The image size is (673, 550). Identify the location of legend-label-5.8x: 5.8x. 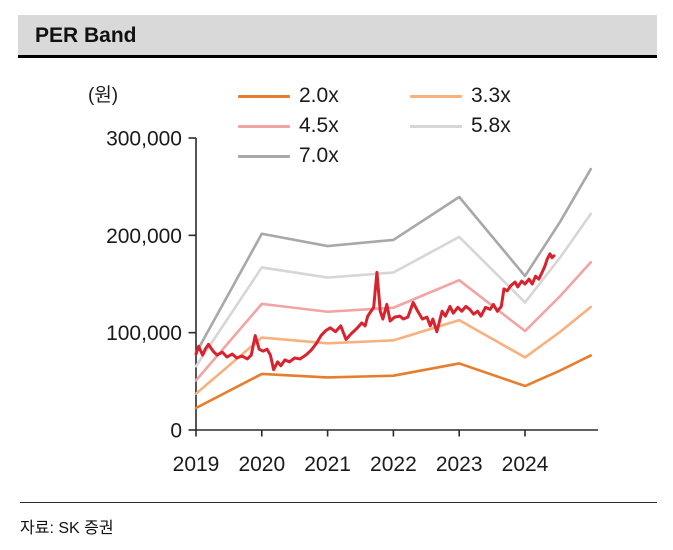
(491, 125).